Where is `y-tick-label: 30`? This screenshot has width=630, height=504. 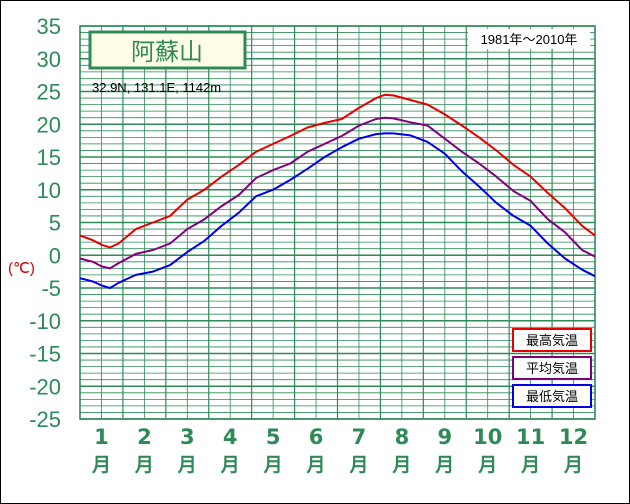 y-tick-label: 30 is located at coordinates (49, 59).